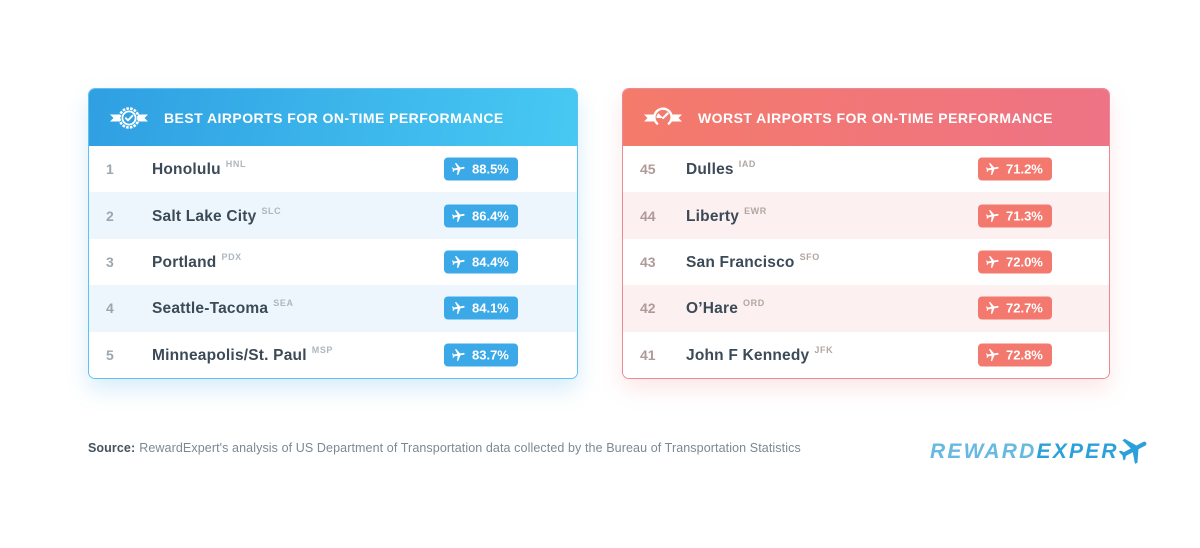 The image size is (1200, 548). Describe the element at coordinates (755, 210) in the screenshot. I see `airport-code: EWR` at that location.